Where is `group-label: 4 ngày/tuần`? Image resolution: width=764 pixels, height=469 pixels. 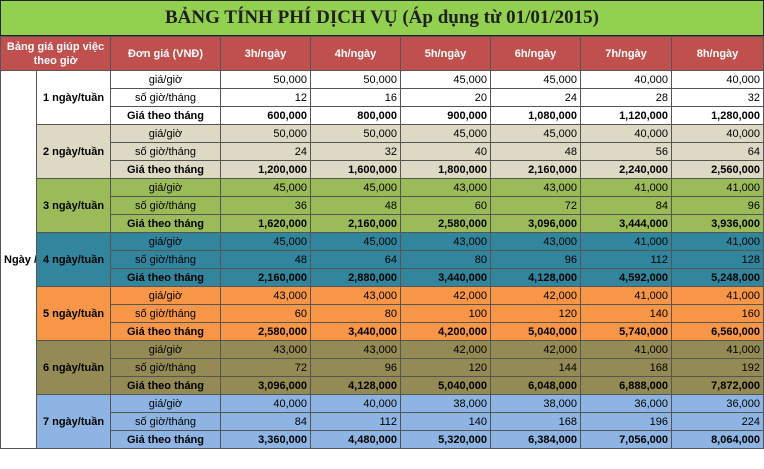 group-label: 4 ngày/tuần is located at coordinates (73, 259).